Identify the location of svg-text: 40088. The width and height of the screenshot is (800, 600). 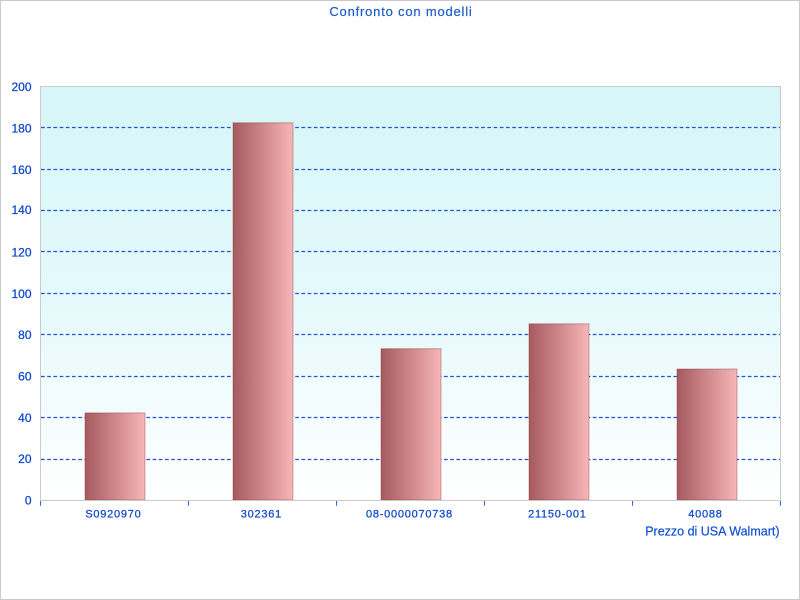
(705, 515).